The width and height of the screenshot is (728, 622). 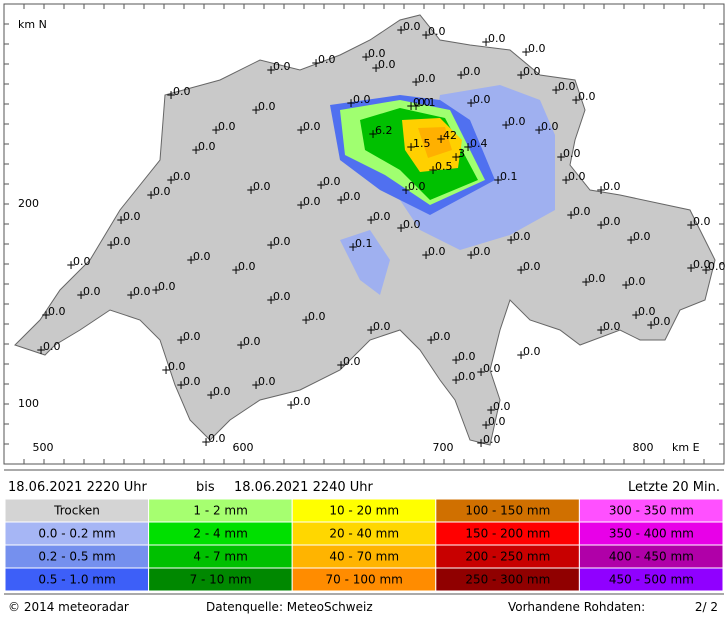 What do you see at coordinates (443, 447) in the screenshot?
I see `x-label: 700` at bounding box center [443, 447].